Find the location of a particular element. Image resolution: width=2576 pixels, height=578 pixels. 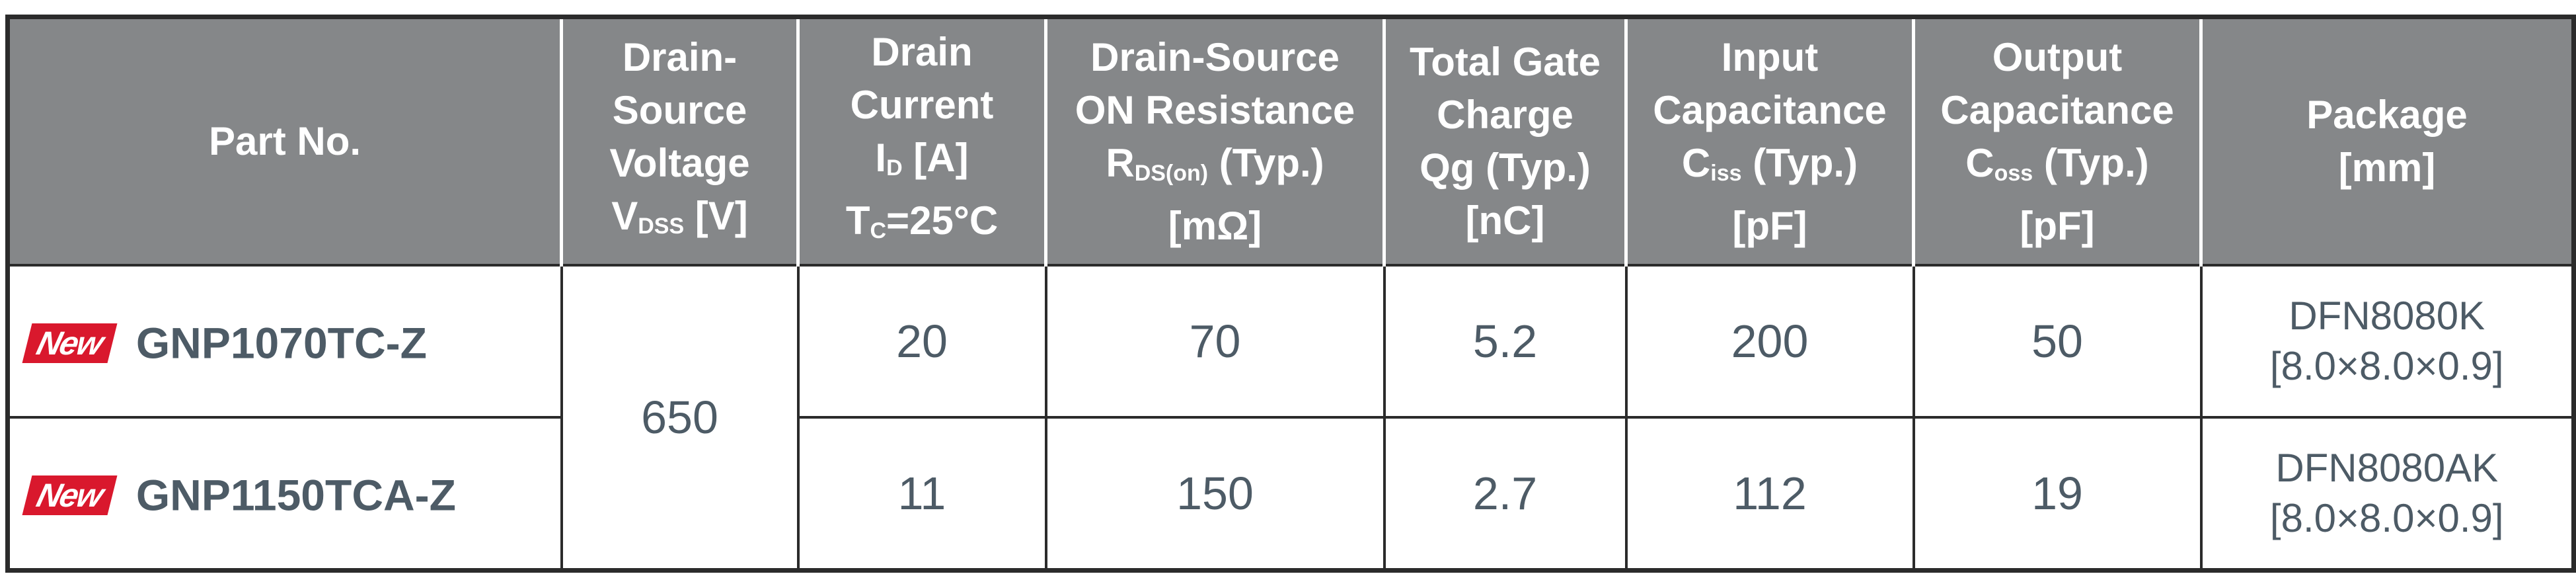

header-text: =25°C is located at coordinates (942, 220).